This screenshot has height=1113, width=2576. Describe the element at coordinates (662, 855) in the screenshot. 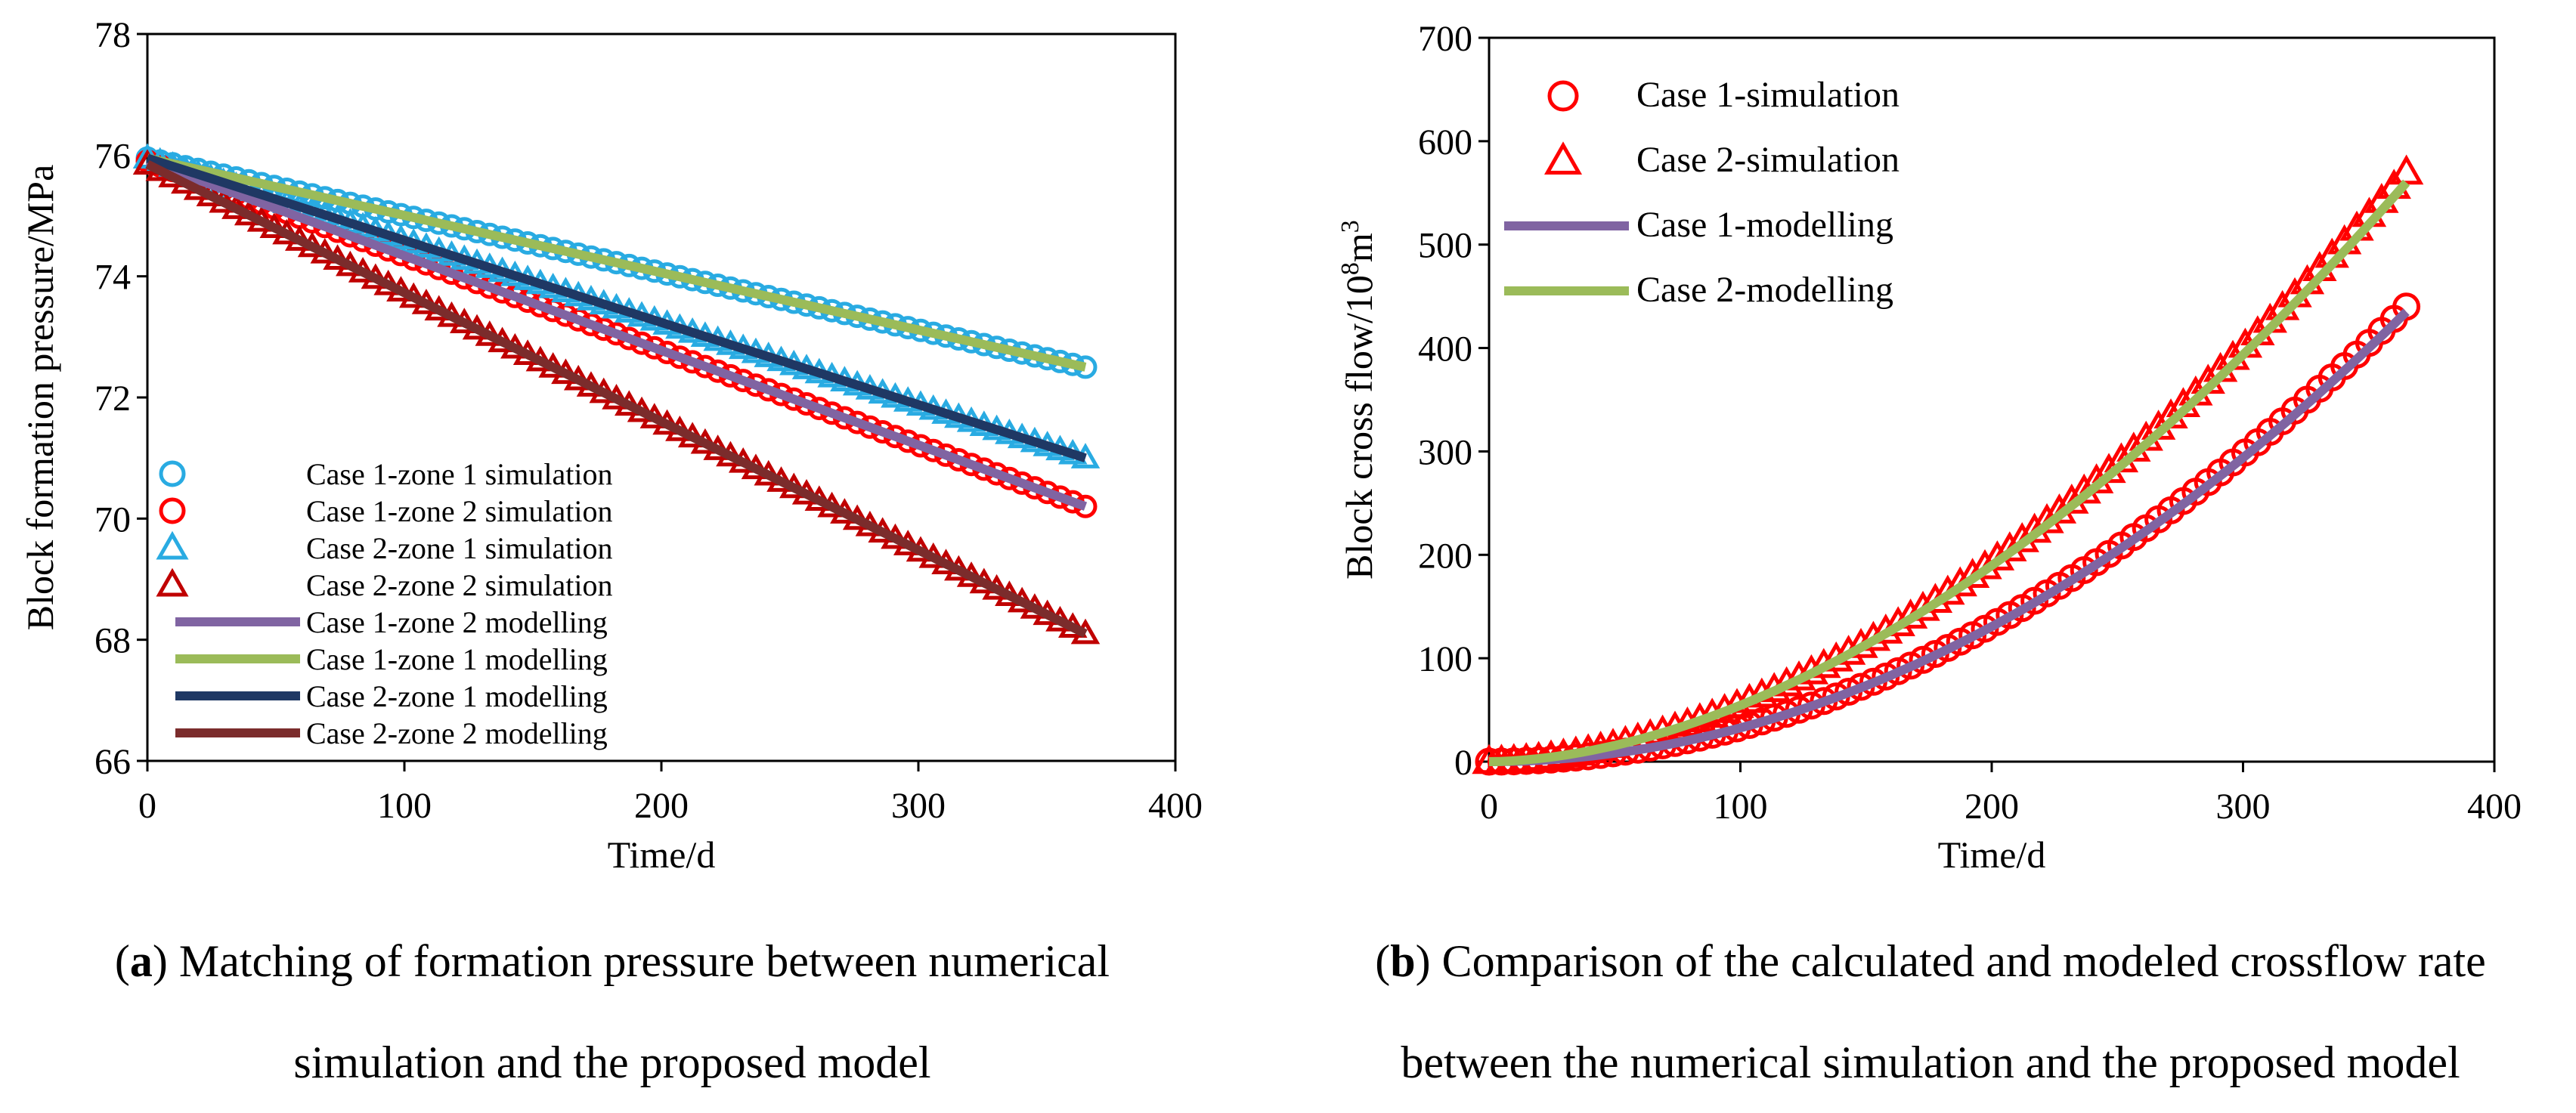

I see `chart-a-x-axis-title: Time/d` at that location.